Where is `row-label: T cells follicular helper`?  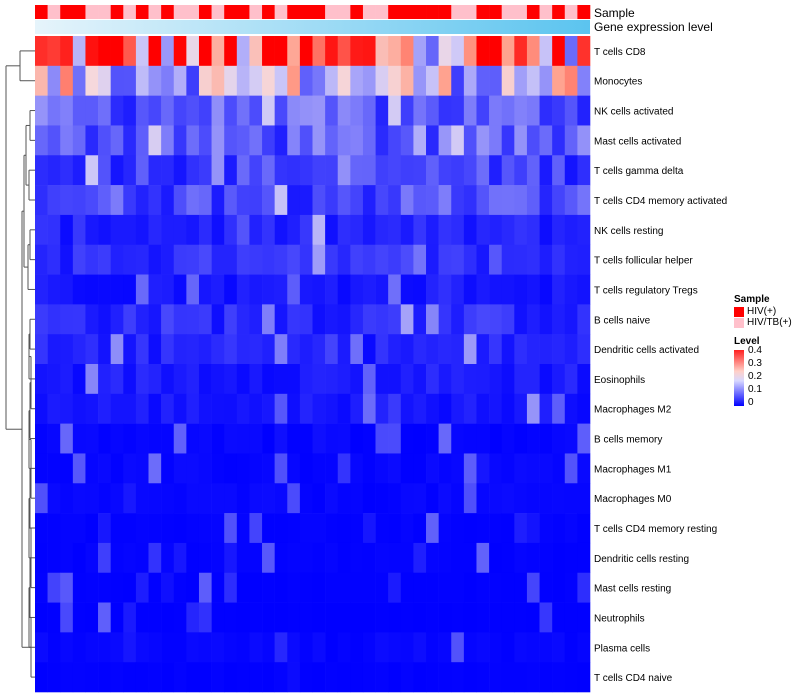
row-label: T cells follicular helper is located at coordinates (643, 261).